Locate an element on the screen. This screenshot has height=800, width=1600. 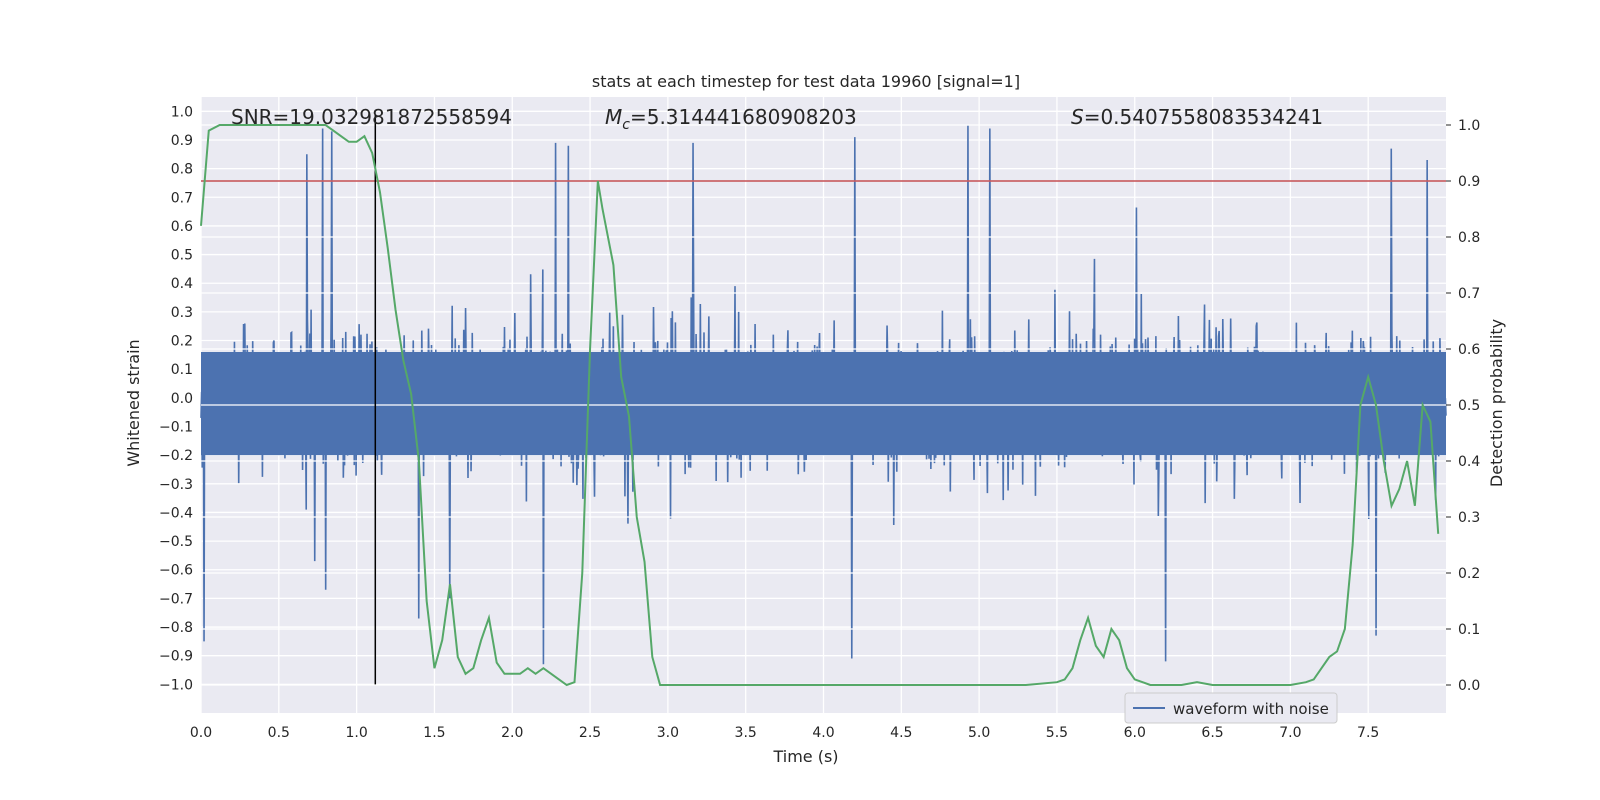
x-tick-label: 1.5 is located at coordinates (434, 733).